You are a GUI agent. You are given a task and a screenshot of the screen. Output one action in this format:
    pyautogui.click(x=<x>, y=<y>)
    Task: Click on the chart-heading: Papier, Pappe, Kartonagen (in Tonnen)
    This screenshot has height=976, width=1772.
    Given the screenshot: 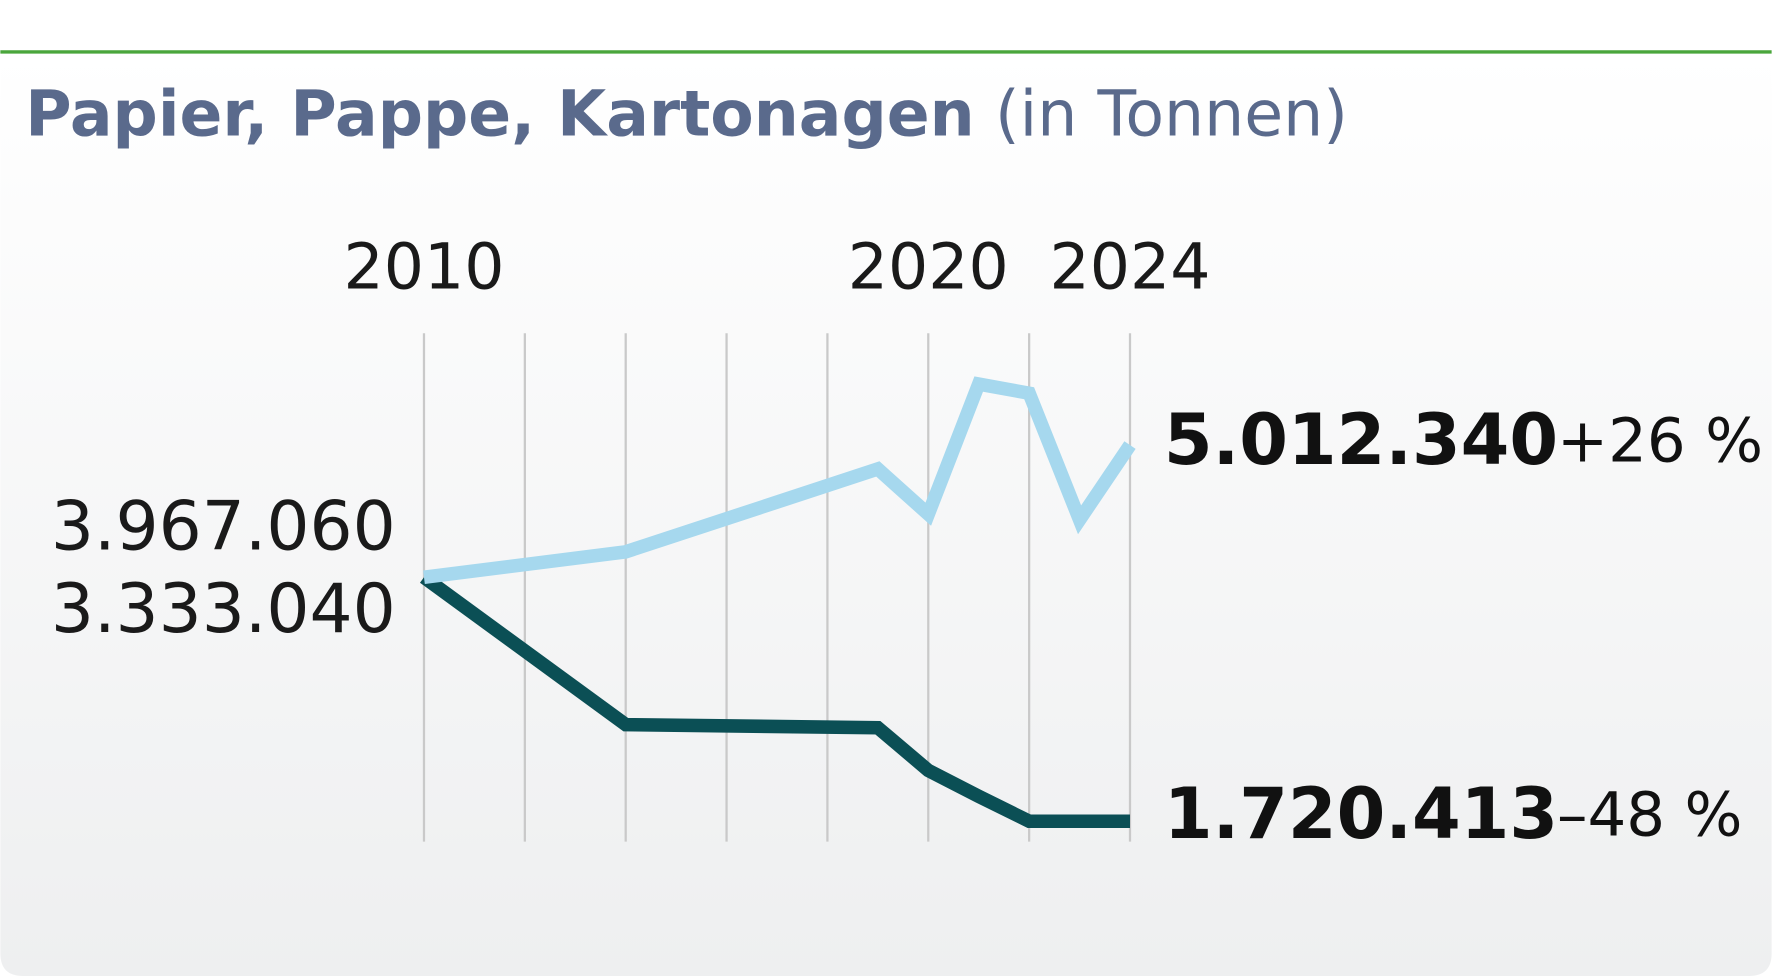 What is the action you would take?
    pyautogui.click(x=686, y=113)
    